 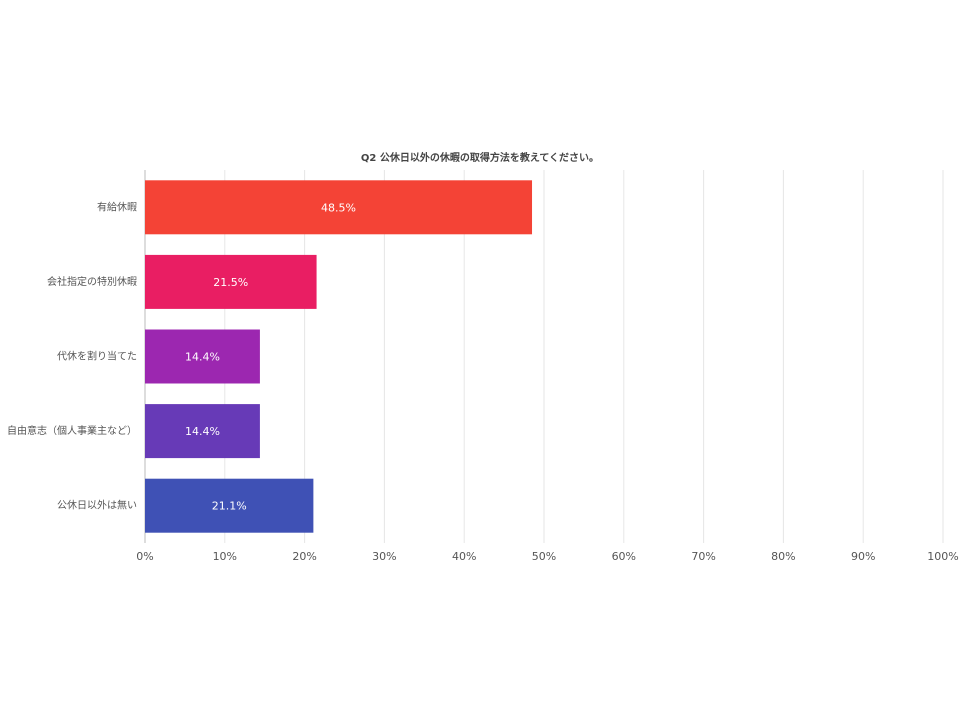 What do you see at coordinates (863, 556) in the screenshot?
I see `x-tick-label: 90%` at bounding box center [863, 556].